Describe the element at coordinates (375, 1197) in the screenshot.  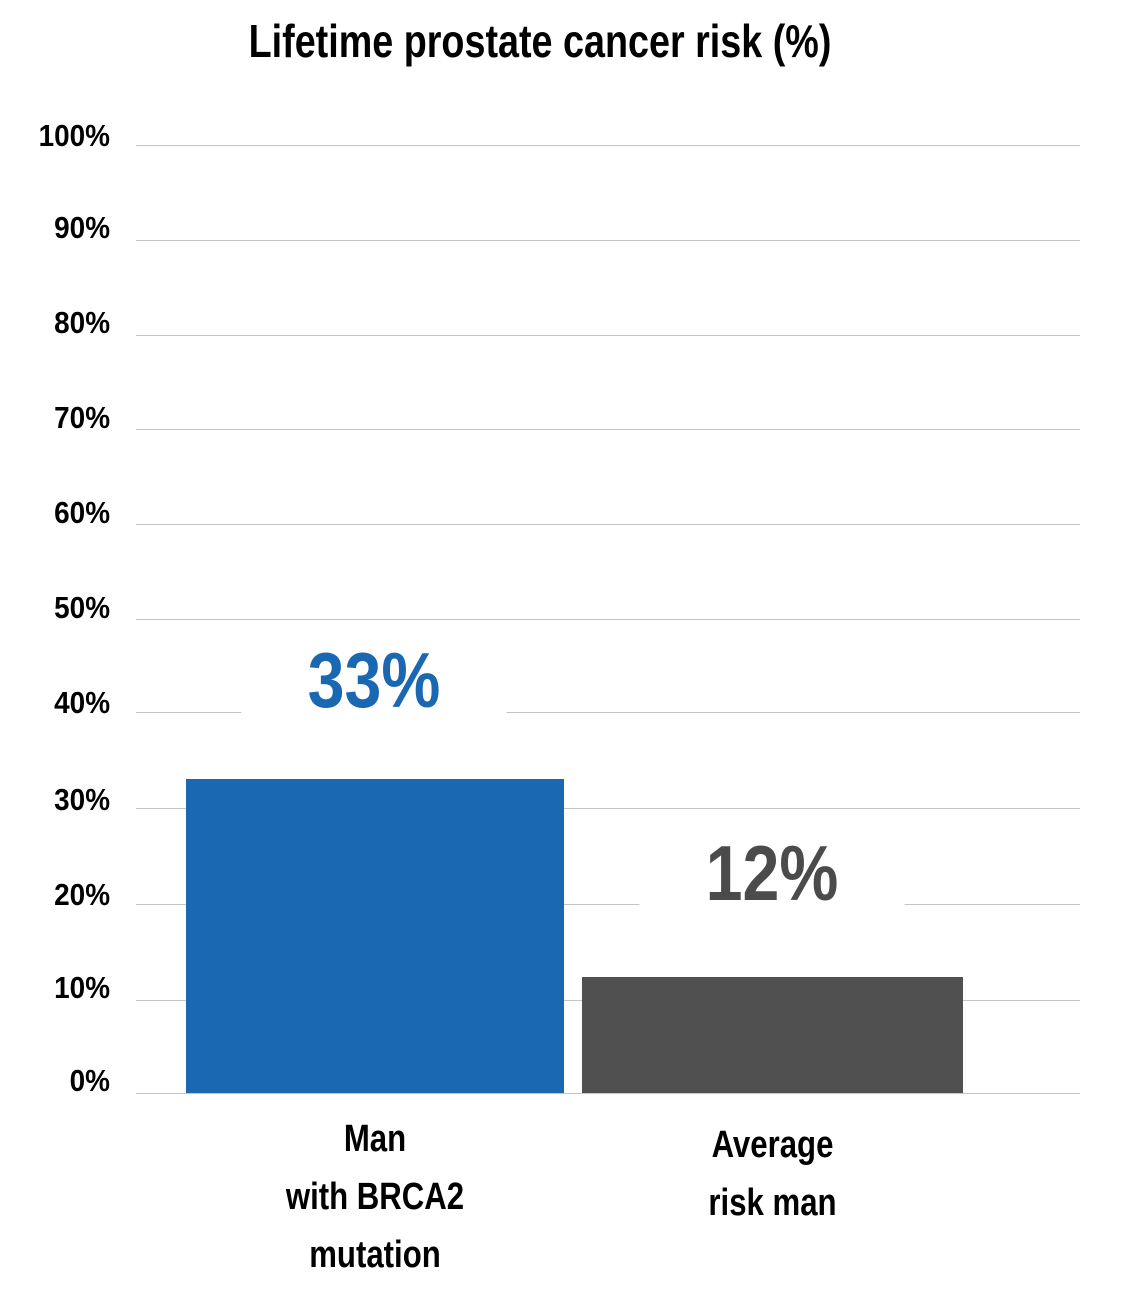
I see `x-label-brca2: Man with BRCA2 mutation` at that location.